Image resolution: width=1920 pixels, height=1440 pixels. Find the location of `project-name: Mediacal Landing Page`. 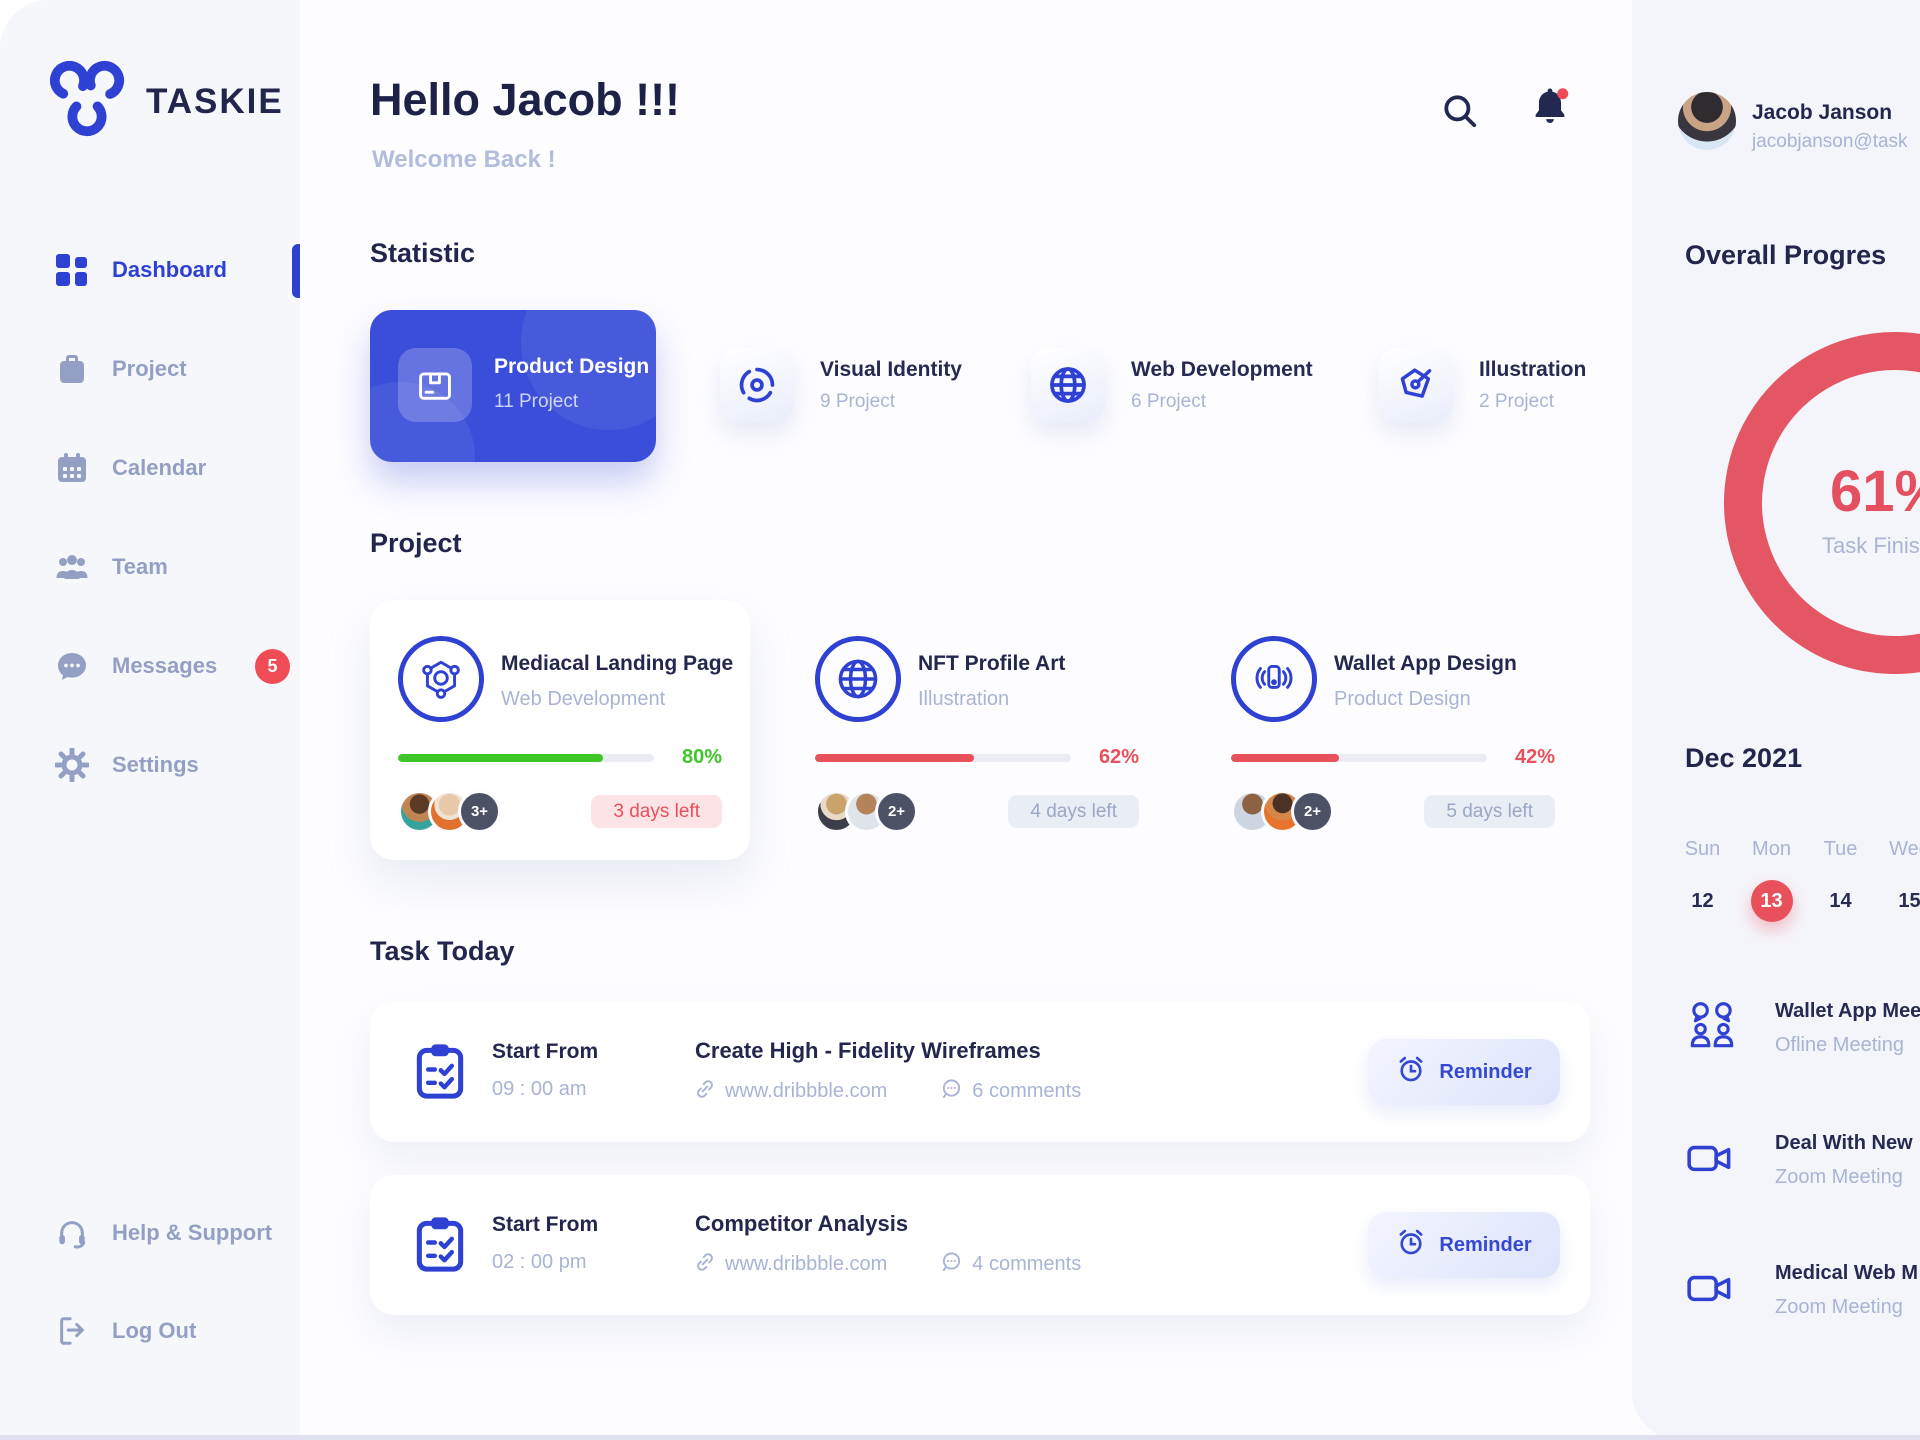

project-name: Mediacal Landing Page is located at coordinates (617, 663).